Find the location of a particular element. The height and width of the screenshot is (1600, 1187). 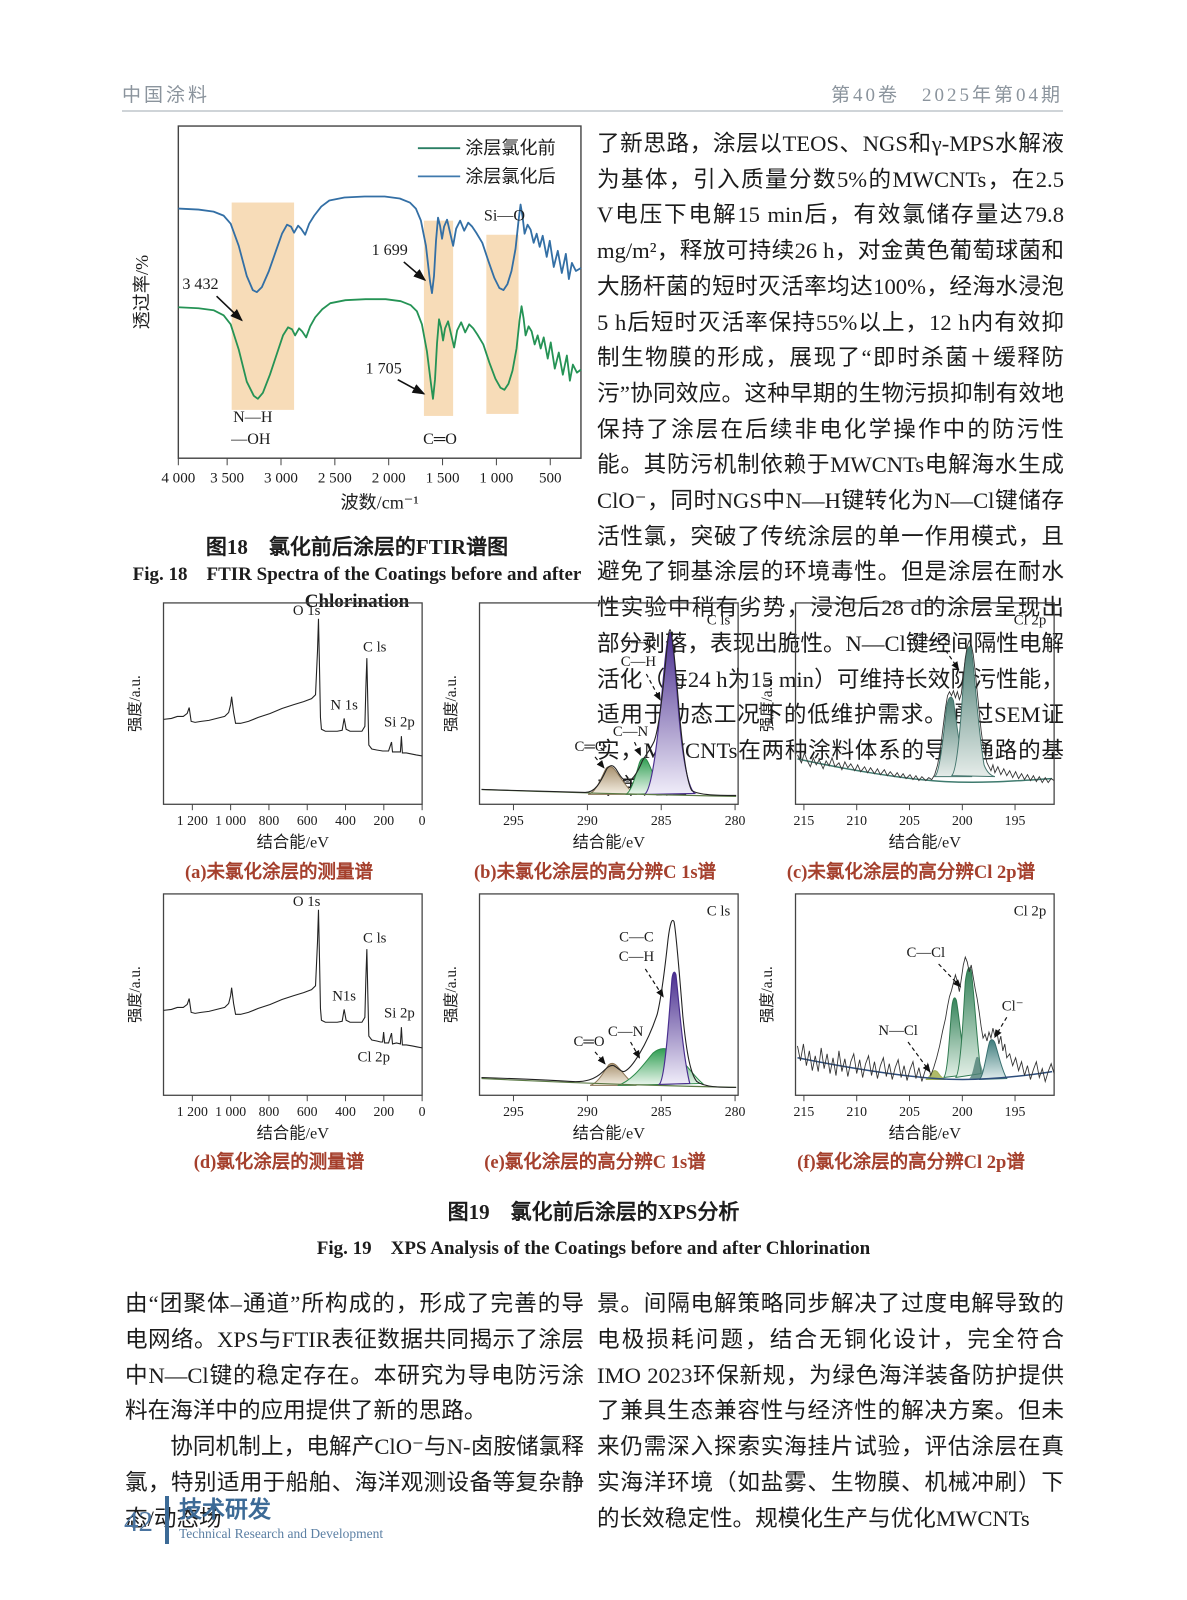

panel-c-caption: (c)未氯化涂层的高分辨Cl 2p谱 is located at coordinates (911, 872).